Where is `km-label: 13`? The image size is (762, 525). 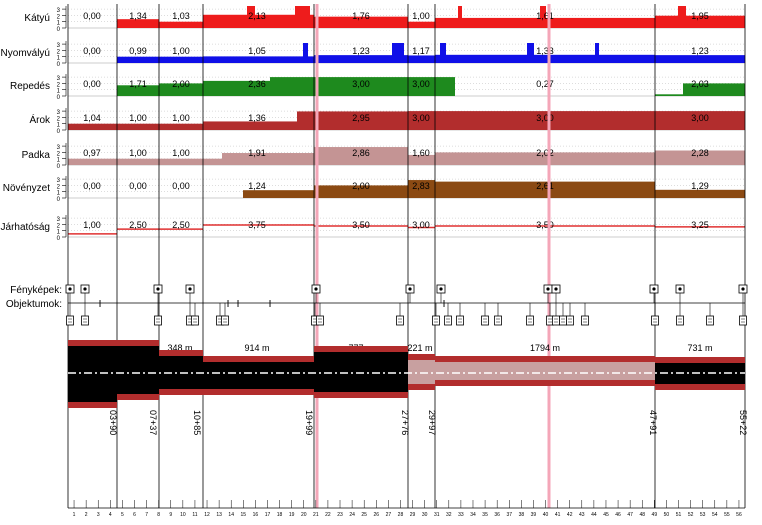
km-label: 13 is located at coordinates (219, 515).